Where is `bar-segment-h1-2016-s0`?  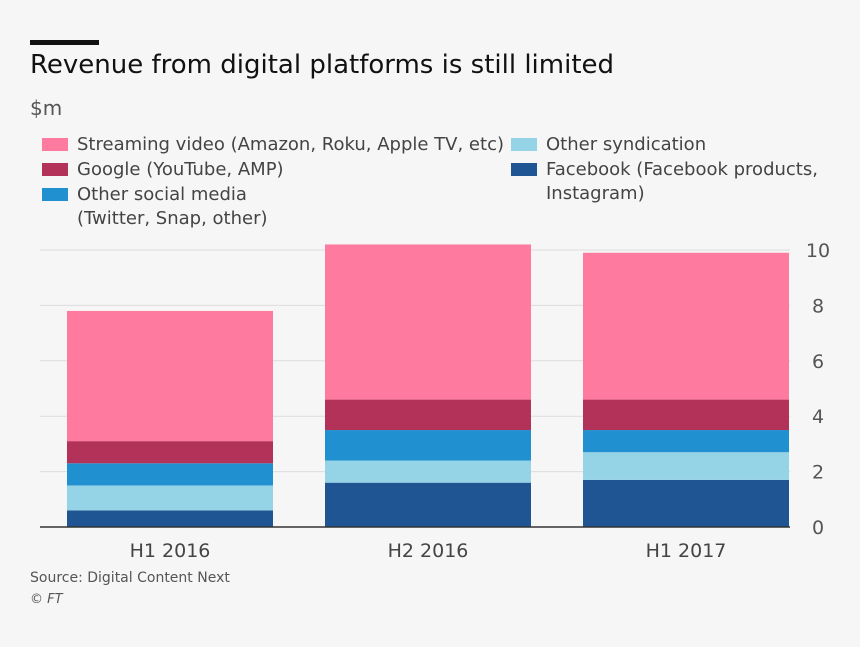
bar-segment-h1-2016-s0 is located at coordinates (170, 518).